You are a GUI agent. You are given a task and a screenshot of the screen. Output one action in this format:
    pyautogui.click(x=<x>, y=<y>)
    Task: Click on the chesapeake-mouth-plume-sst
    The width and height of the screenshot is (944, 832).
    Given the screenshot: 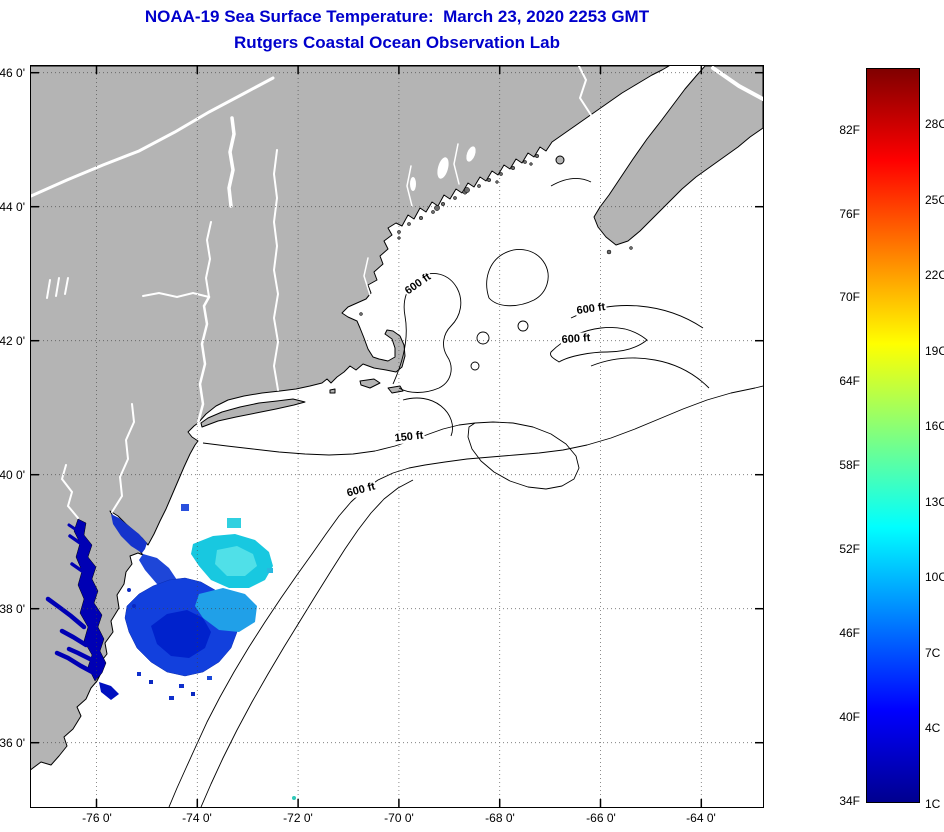 What is the action you would take?
    pyautogui.click(x=109, y=691)
    